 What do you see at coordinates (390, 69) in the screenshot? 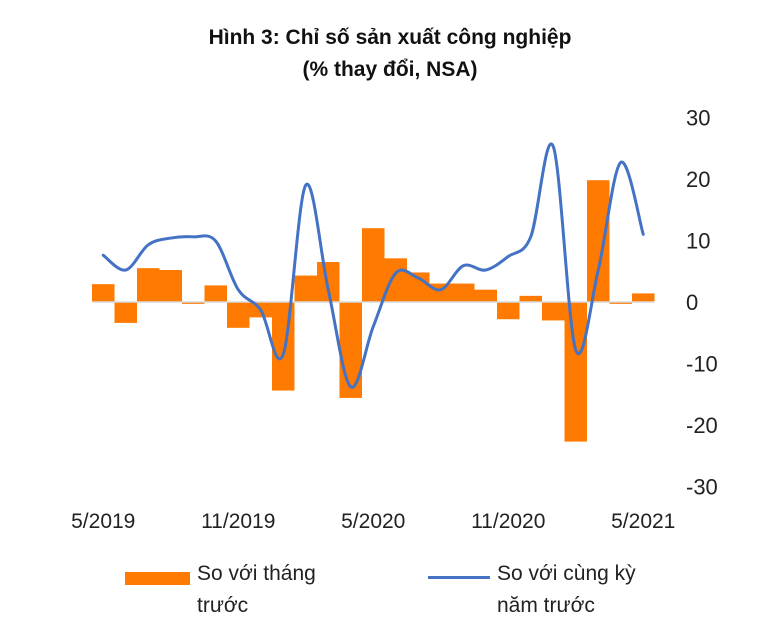
I see `chart-subtitle: (% thay đổi, NSA)` at bounding box center [390, 69].